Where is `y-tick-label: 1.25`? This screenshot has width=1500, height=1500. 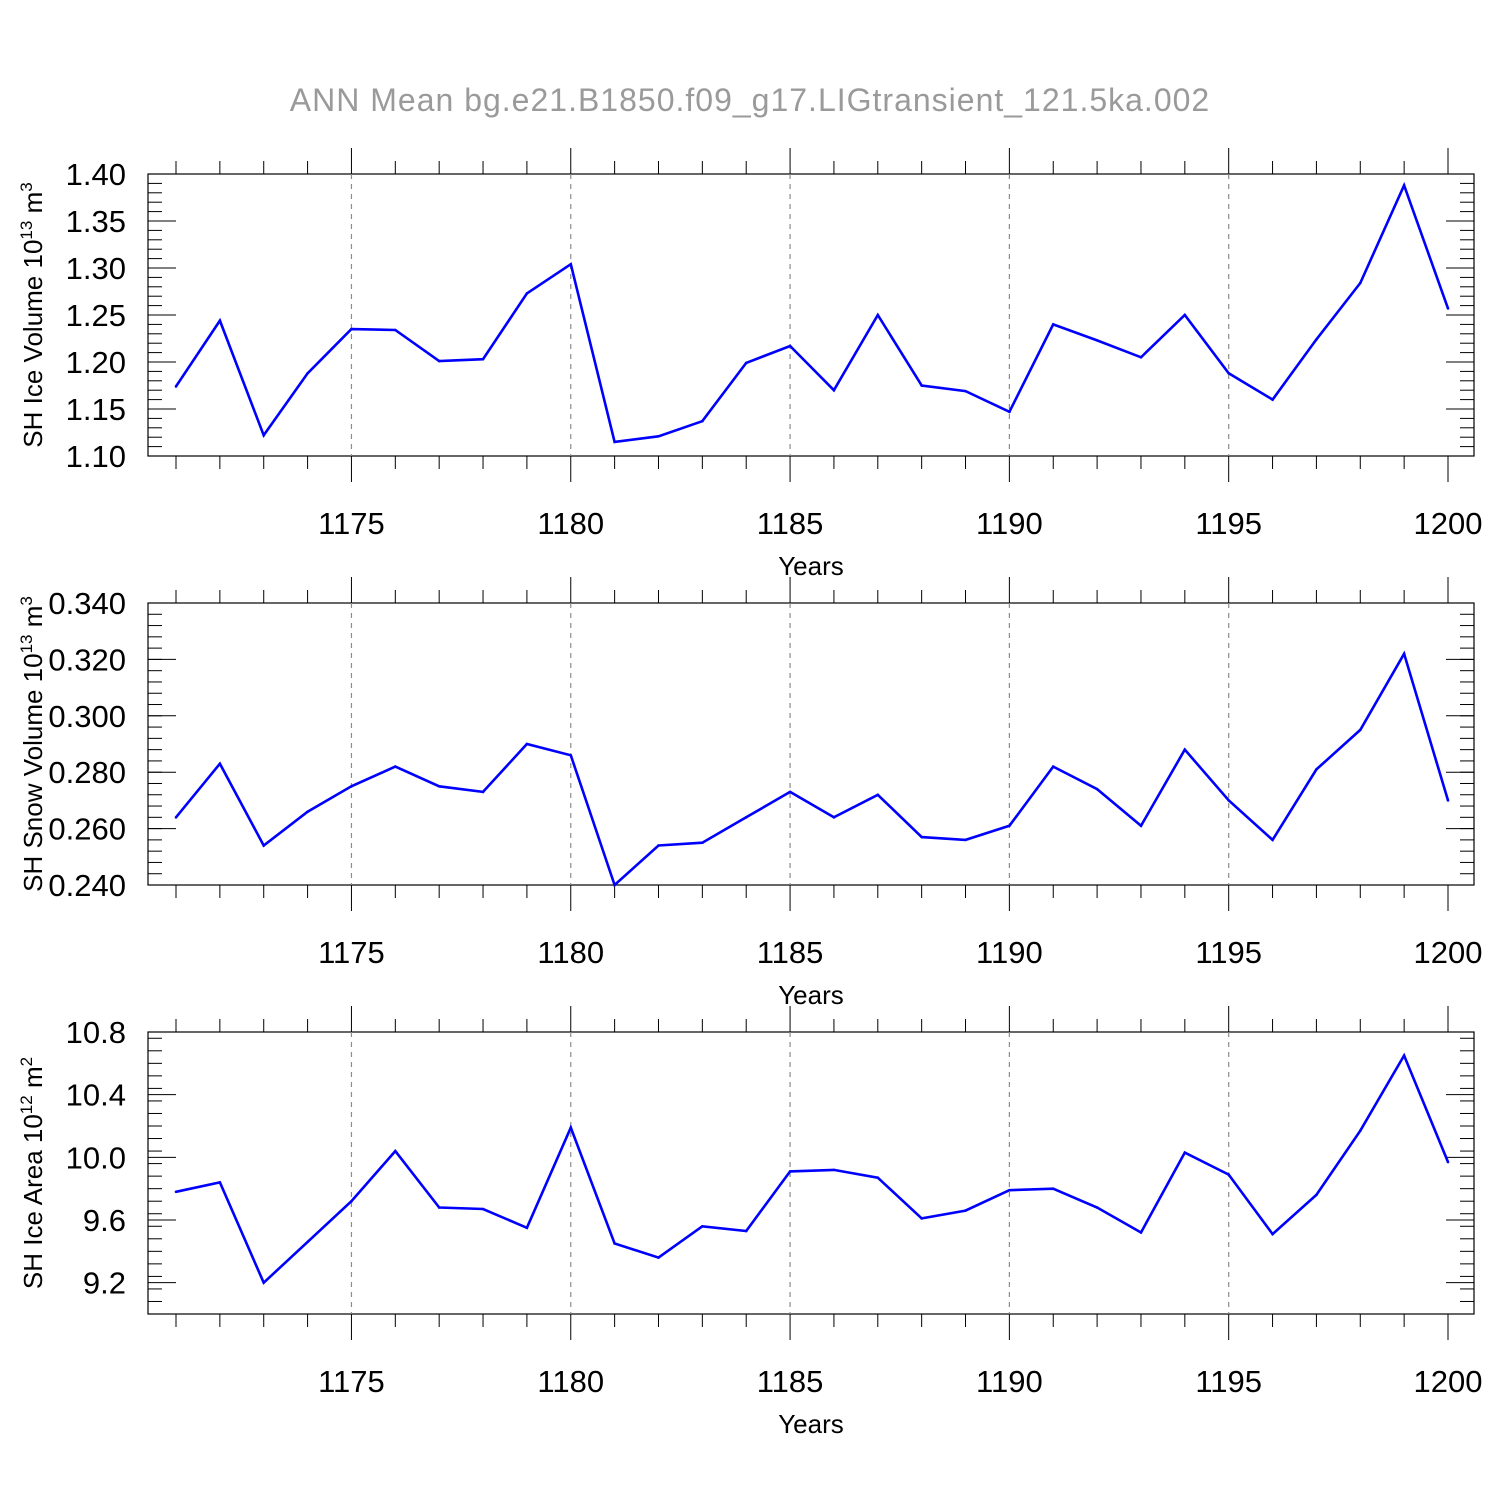 y-tick-label: 1.25 is located at coordinates (96, 315).